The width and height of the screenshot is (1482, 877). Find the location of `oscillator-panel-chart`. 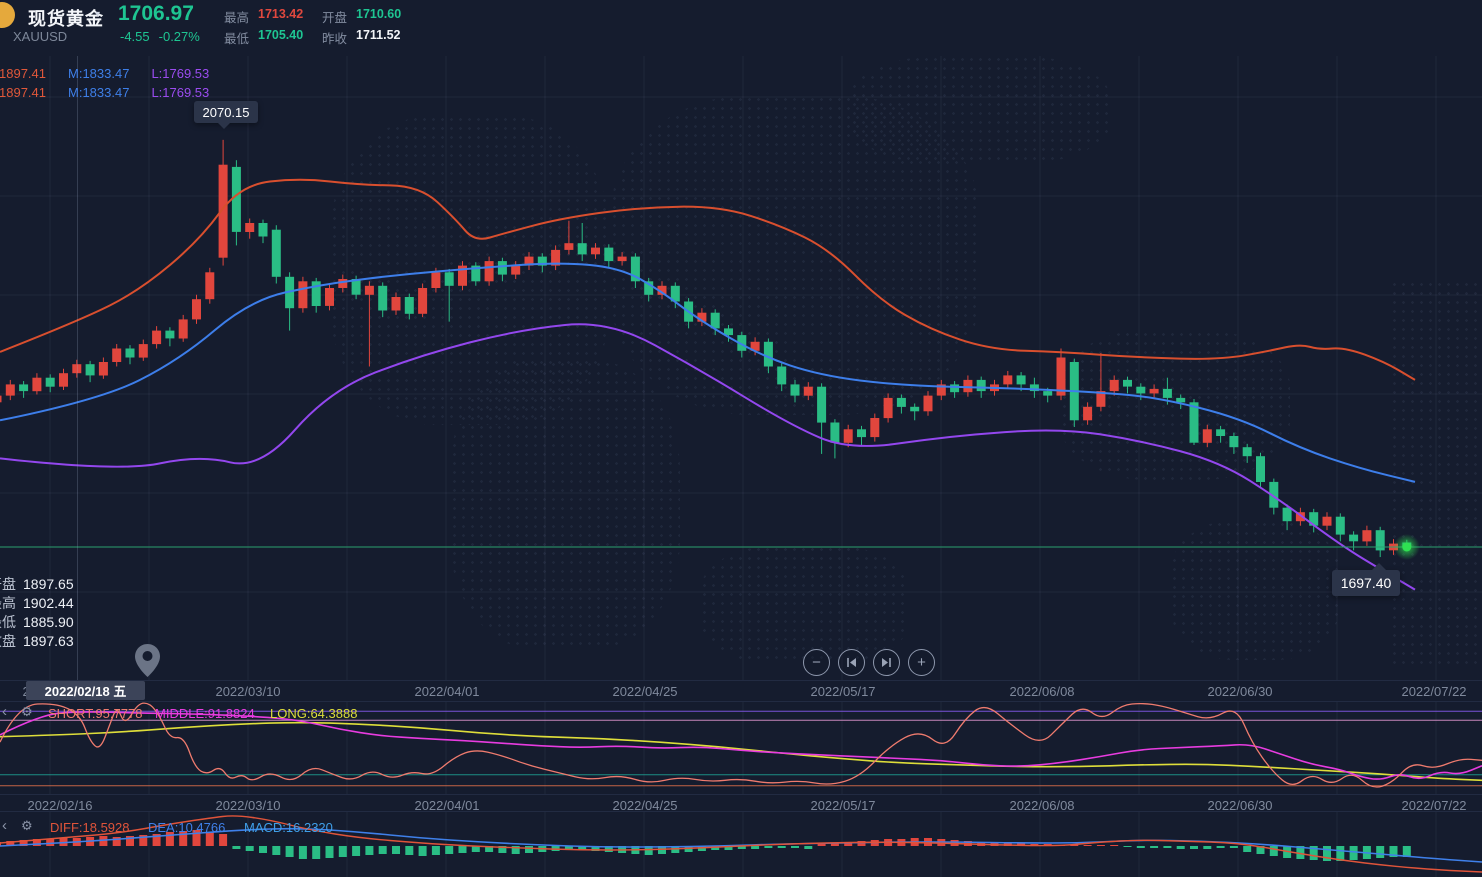

oscillator-panel-chart is located at coordinates (741, 748).